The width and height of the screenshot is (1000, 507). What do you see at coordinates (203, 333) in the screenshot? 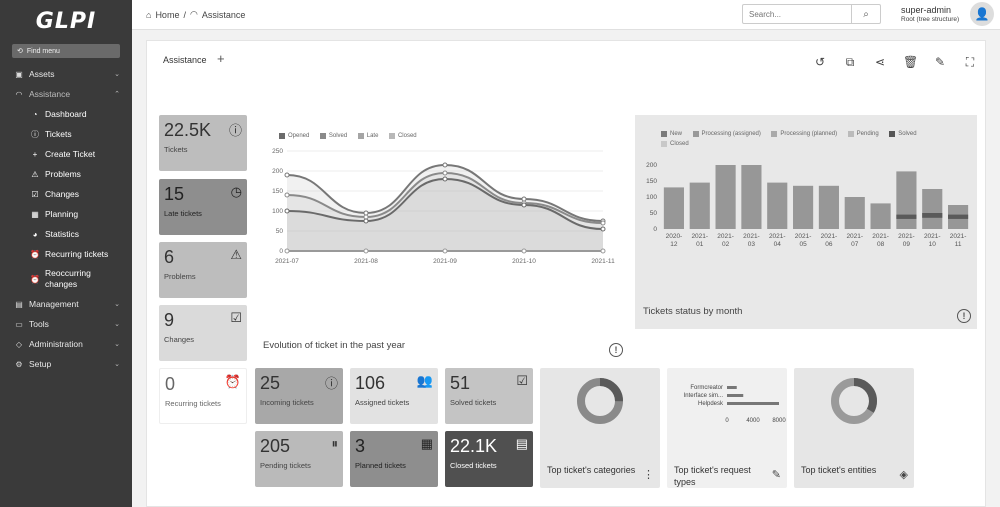
I see `card-changes: 9 Changes ☑` at bounding box center [203, 333].